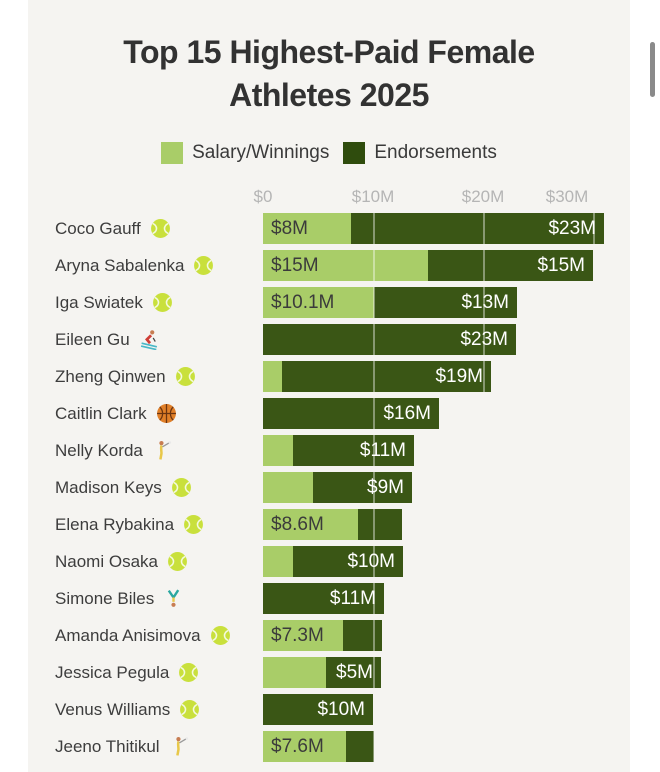 Image resolution: width=660 pixels, height=772 pixels. What do you see at coordinates (330, 197) in the screenshot?
I see `x-axis: $0 $10M $20M $30M` at bounding box center [330, 197].